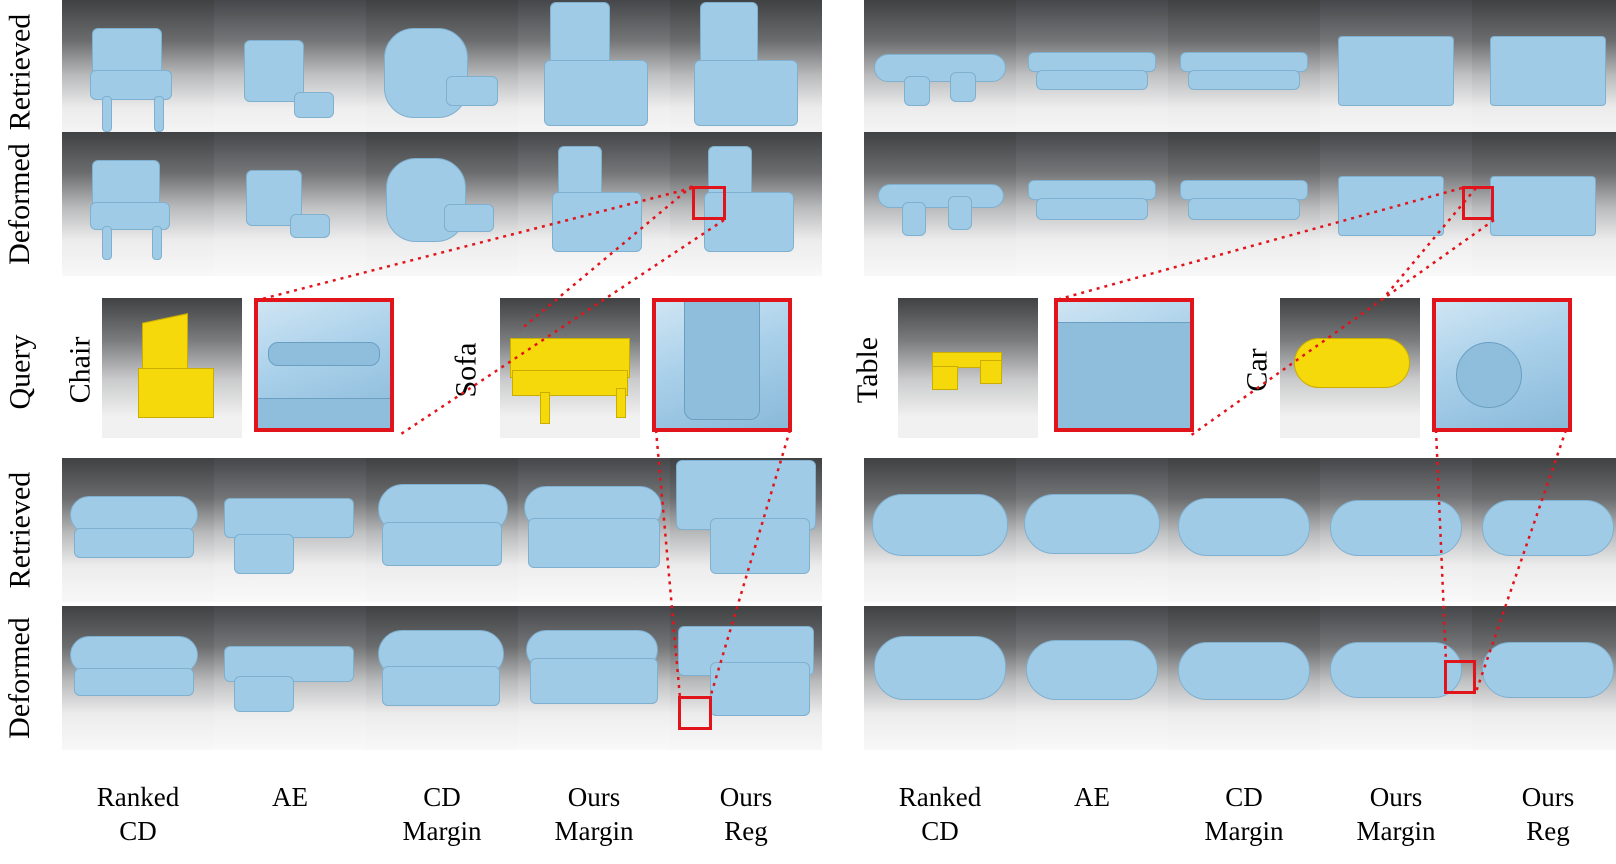  What do you see at coordinates (940, 530) in the screenshot?
I see `car-retrieved-ranked-cd` at bounding box center [940, 530].